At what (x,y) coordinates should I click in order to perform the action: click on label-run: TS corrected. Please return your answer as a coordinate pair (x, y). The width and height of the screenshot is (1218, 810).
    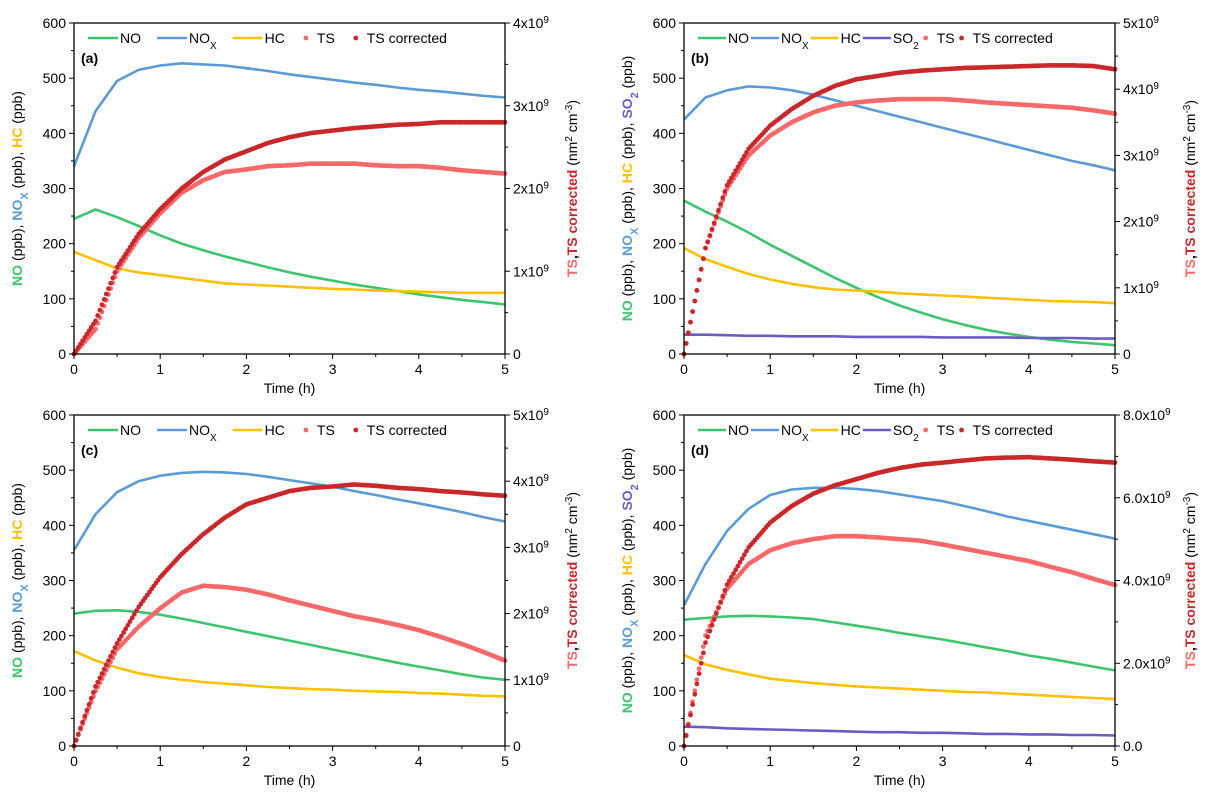
    Looking at the image, I should click on (572, 605).